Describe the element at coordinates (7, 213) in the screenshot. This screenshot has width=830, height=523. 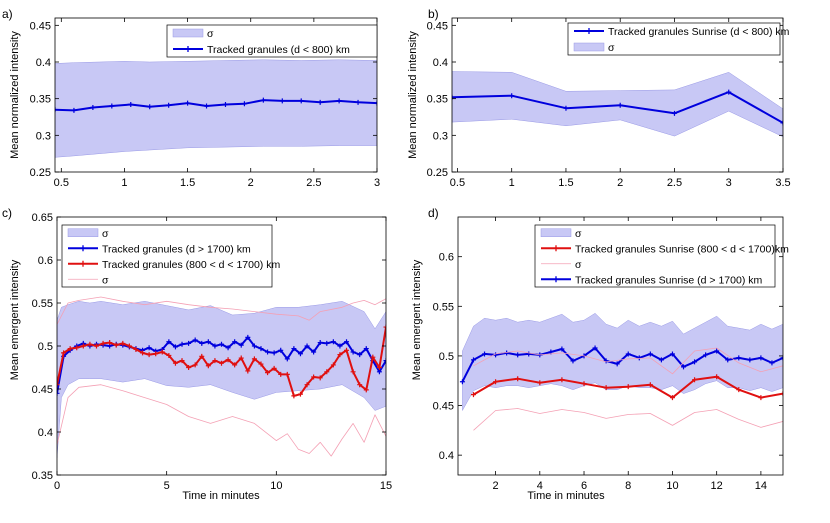
I see `panel-label: c)` at that location.